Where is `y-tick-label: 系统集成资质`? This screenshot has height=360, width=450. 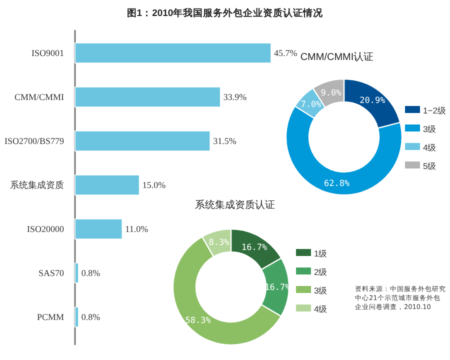
y-tick-label: 系统集成资质 is located at coordinates (37, 185).